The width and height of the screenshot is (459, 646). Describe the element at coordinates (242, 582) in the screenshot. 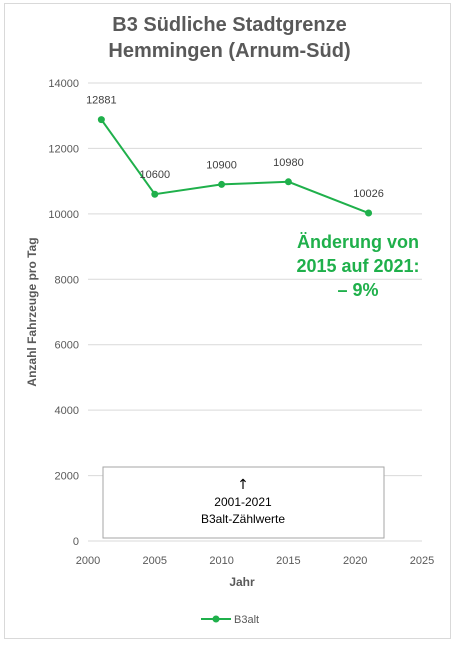

I see `x-axis-label: Jahr` at that location.